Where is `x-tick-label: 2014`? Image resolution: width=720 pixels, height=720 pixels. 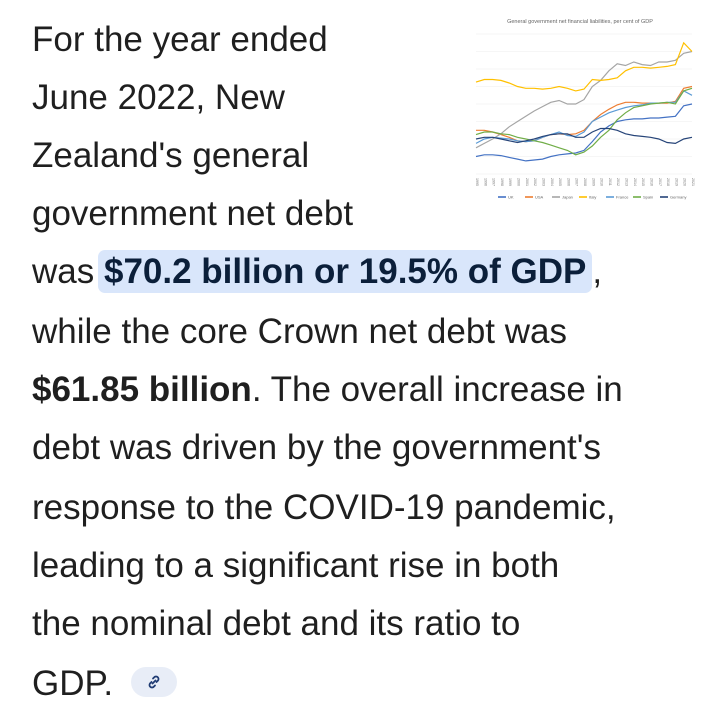 x-tick-label: 2014 is located at coordinates (635, 182).